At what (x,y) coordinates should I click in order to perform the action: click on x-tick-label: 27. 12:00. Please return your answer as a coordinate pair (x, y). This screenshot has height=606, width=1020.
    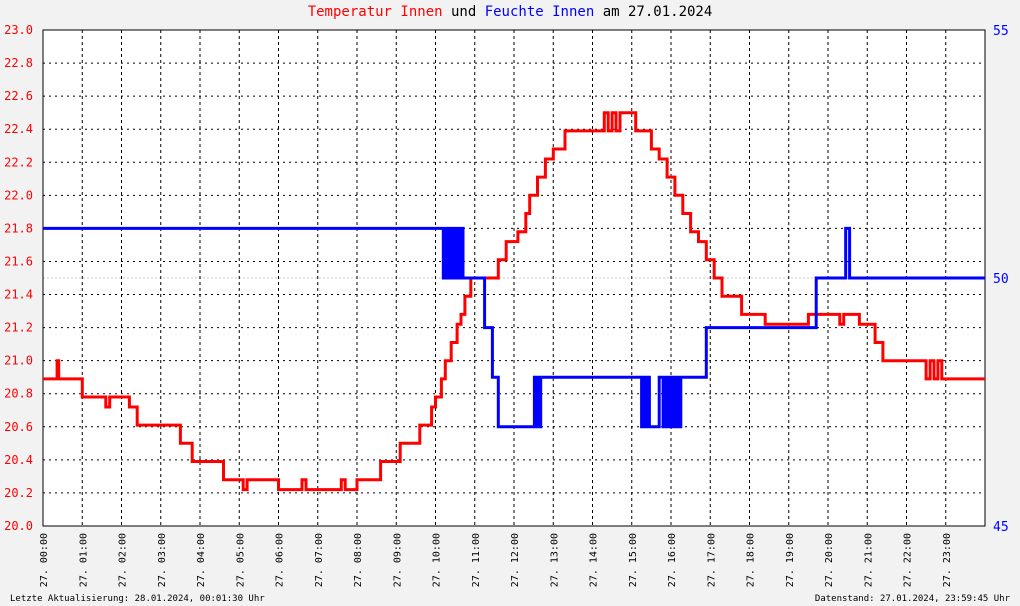
    Looking at the image, I should click on (515, 560).